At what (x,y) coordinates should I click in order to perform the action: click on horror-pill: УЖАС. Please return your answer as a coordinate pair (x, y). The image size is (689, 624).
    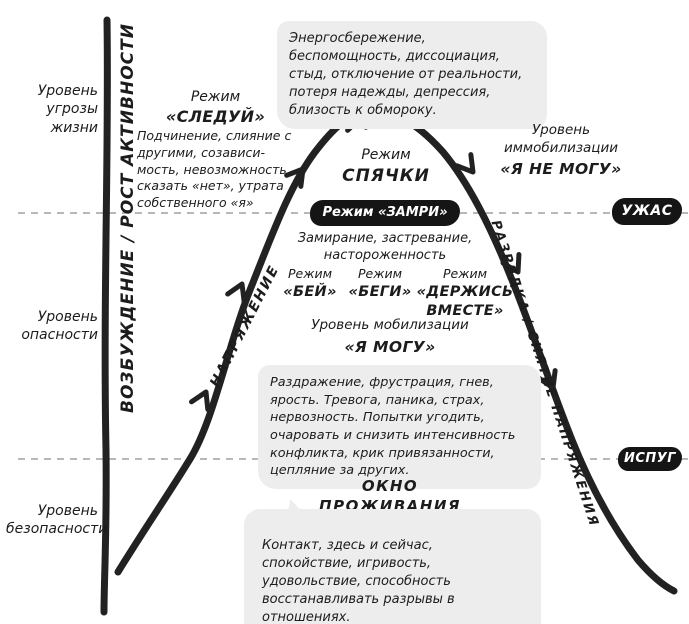
    Looking at the image, I should click on (647, 211).